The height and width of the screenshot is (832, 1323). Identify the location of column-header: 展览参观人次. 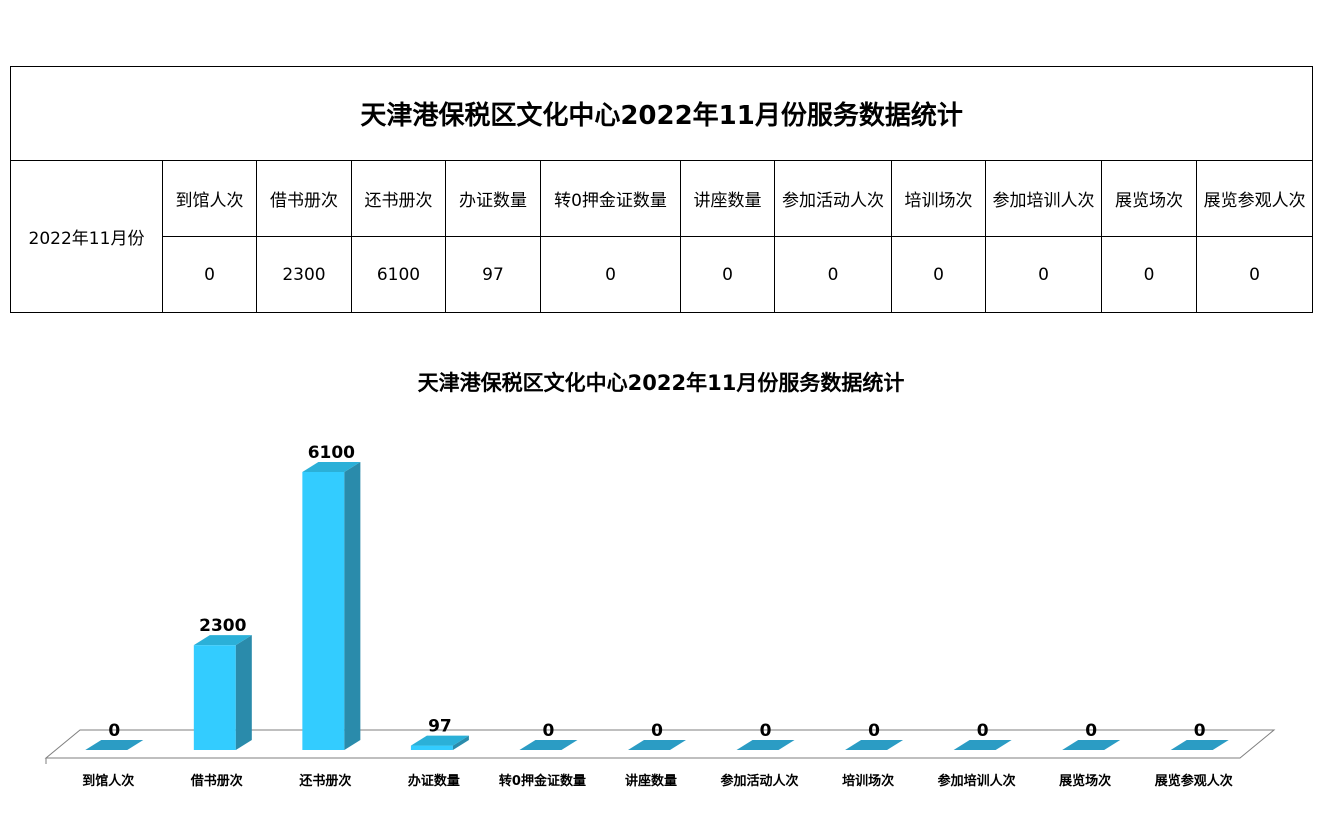
(1254, 198).